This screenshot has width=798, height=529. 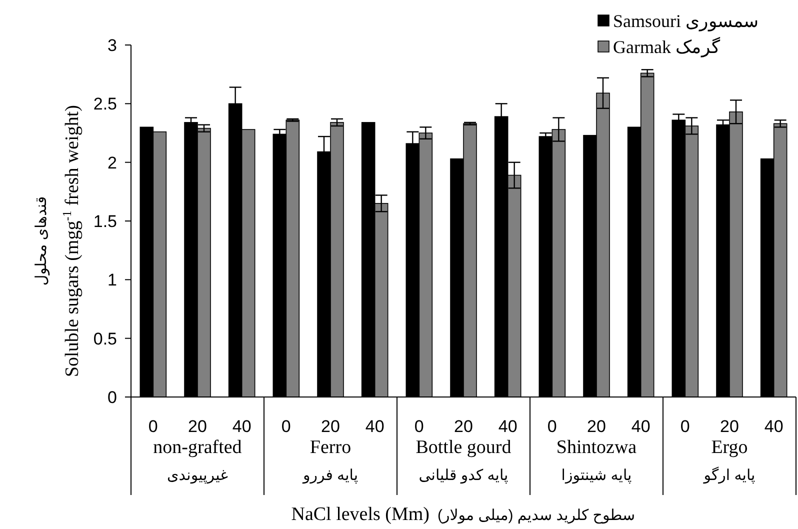 What do you see at coordinates (105, 338) in the screenshot?
I see `y-tick-label: 0.5` at bounding box center [105, 338].